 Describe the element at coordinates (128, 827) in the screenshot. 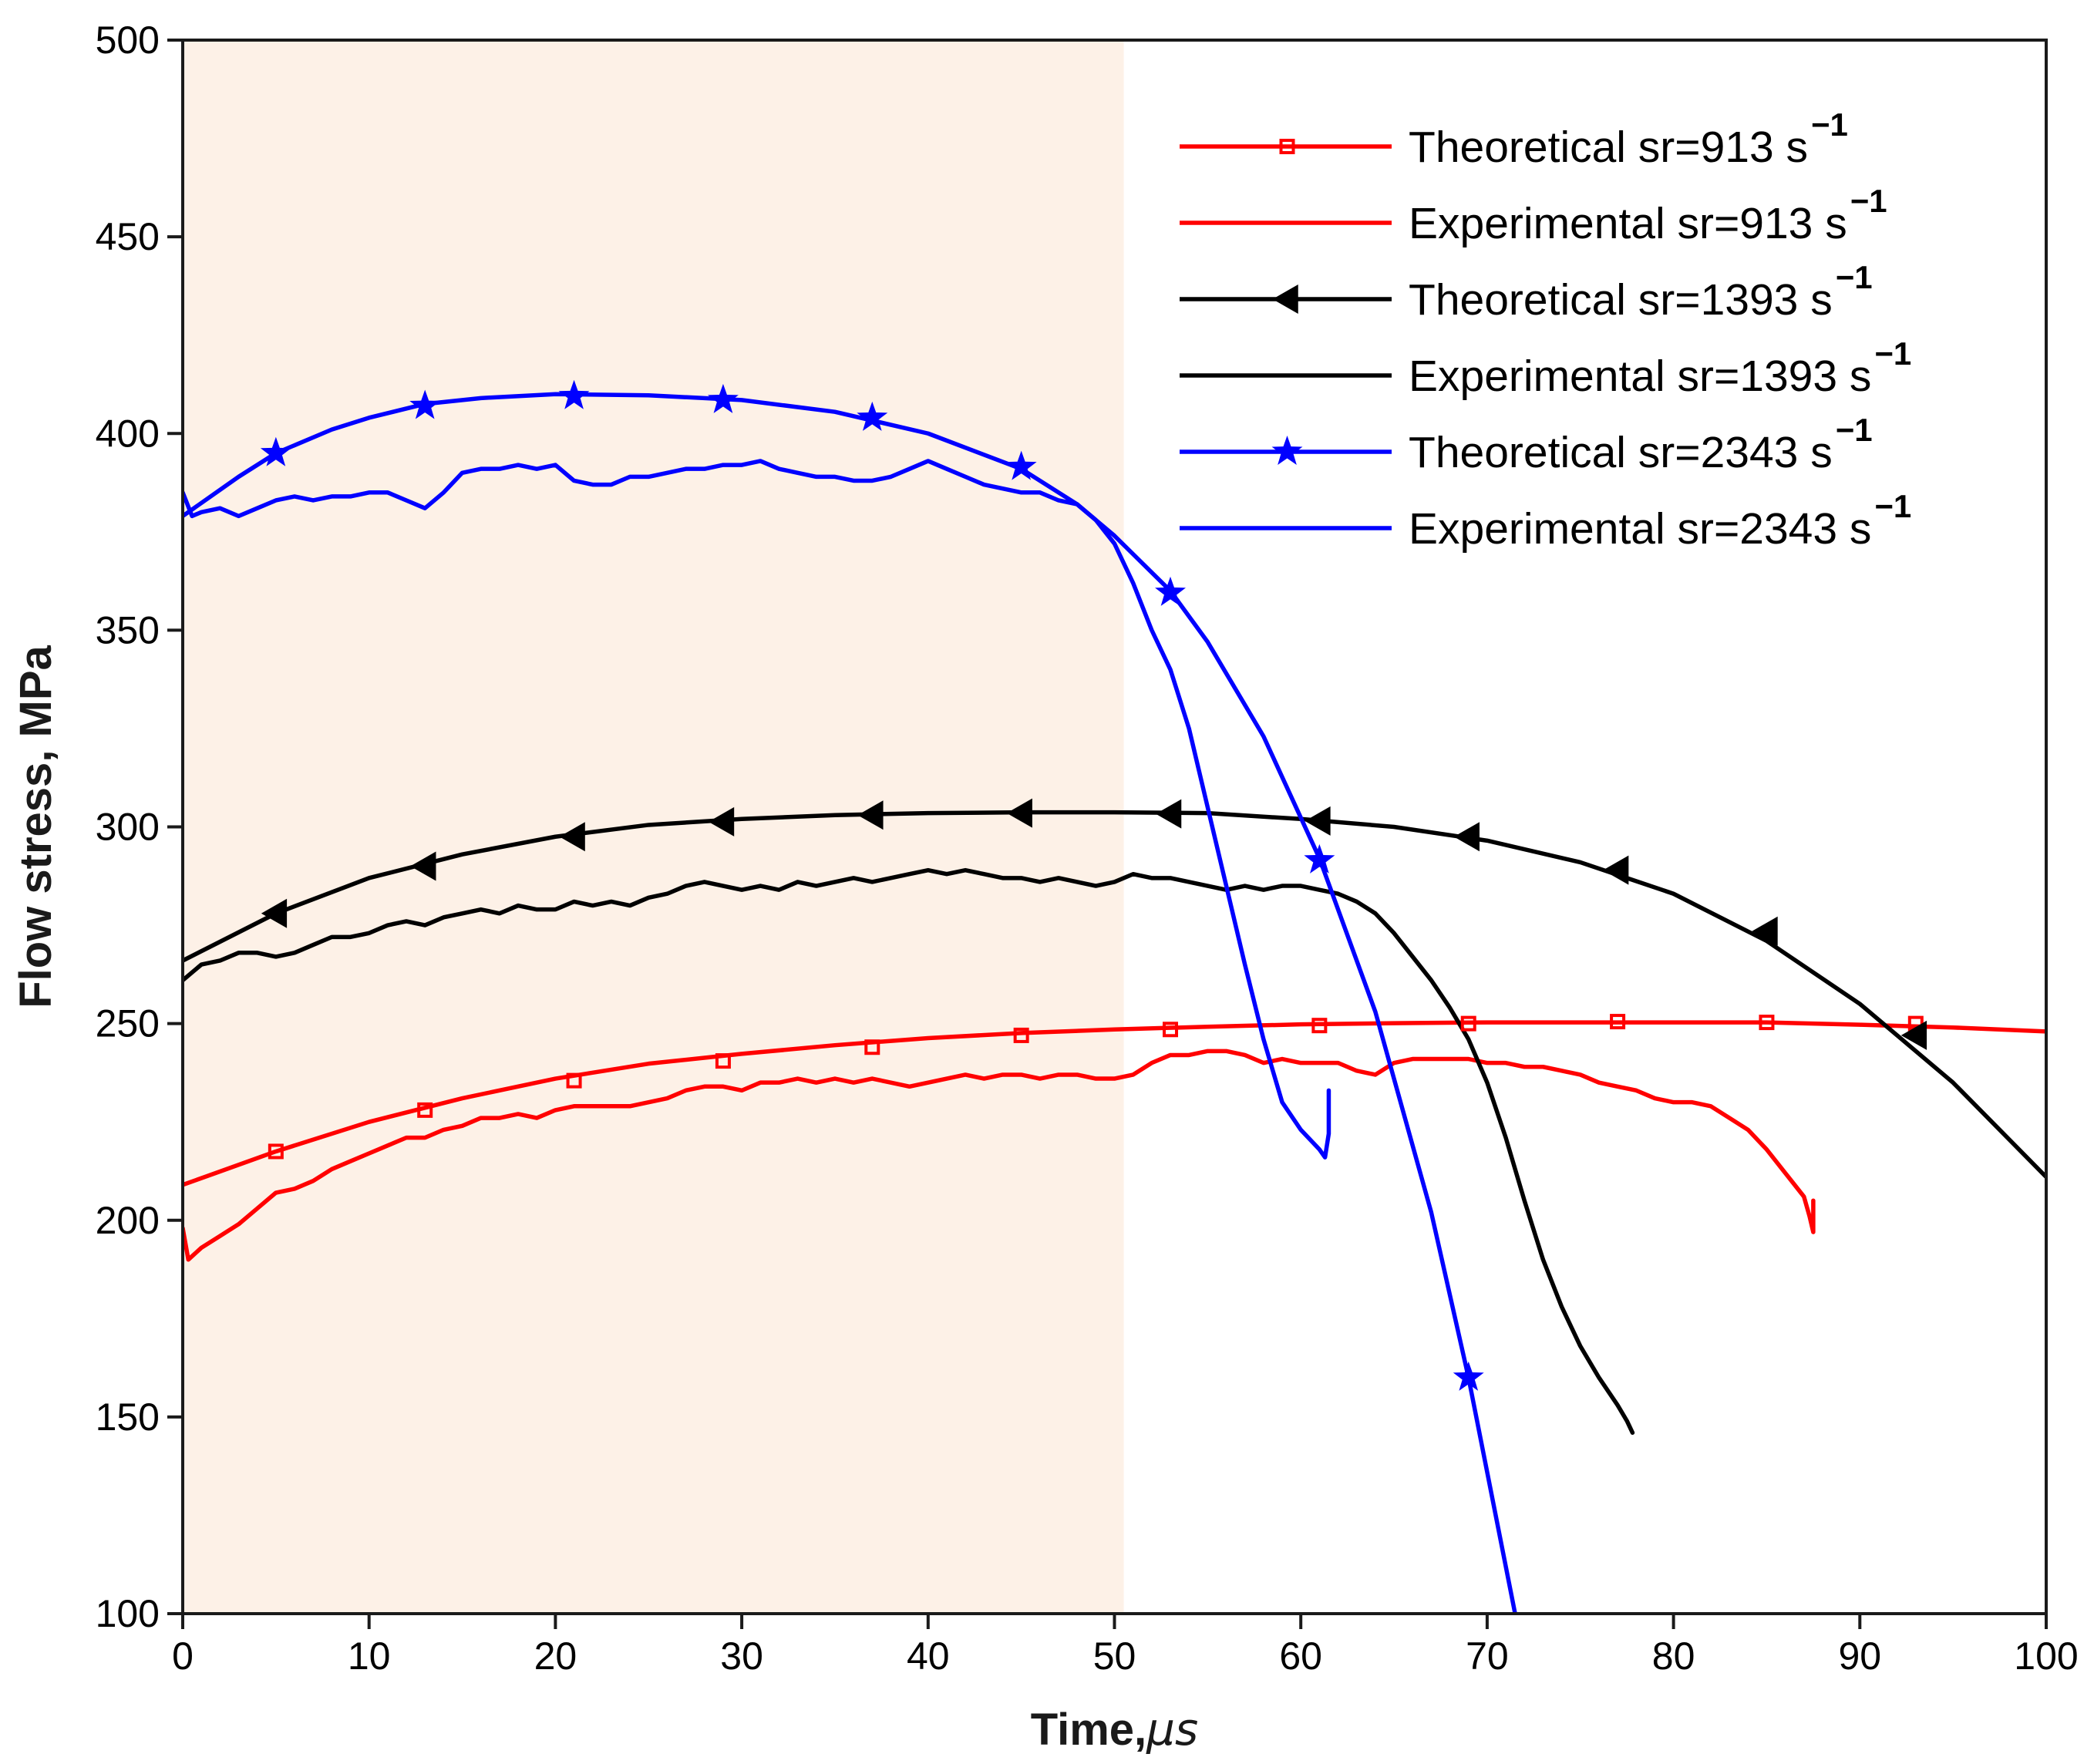

I see `y-tick-label: 300` at that location.